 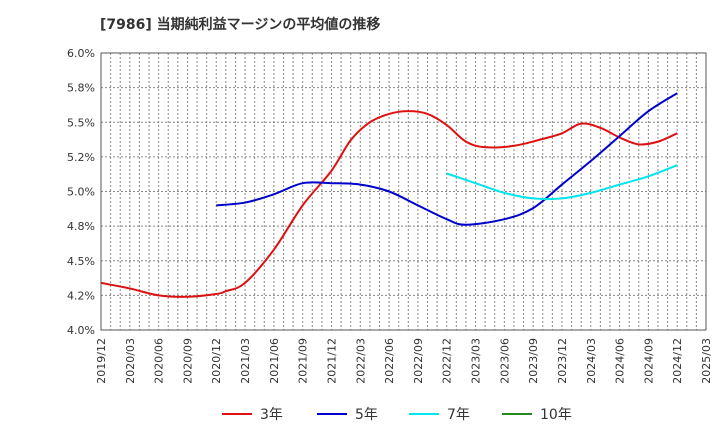 What do you see at coordinates (533, 361) in the screenshot?
I see `x-tick-label: 2023/09` at bounding box center [533, 361].